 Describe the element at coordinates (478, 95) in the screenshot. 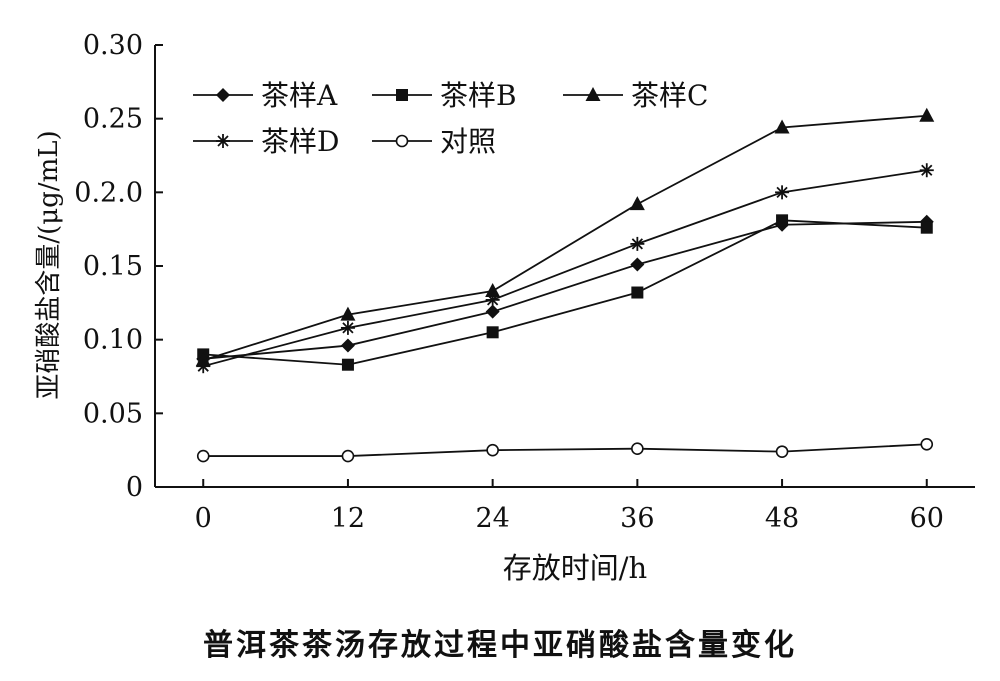

I see `legend-label: 茶样B` at that location.